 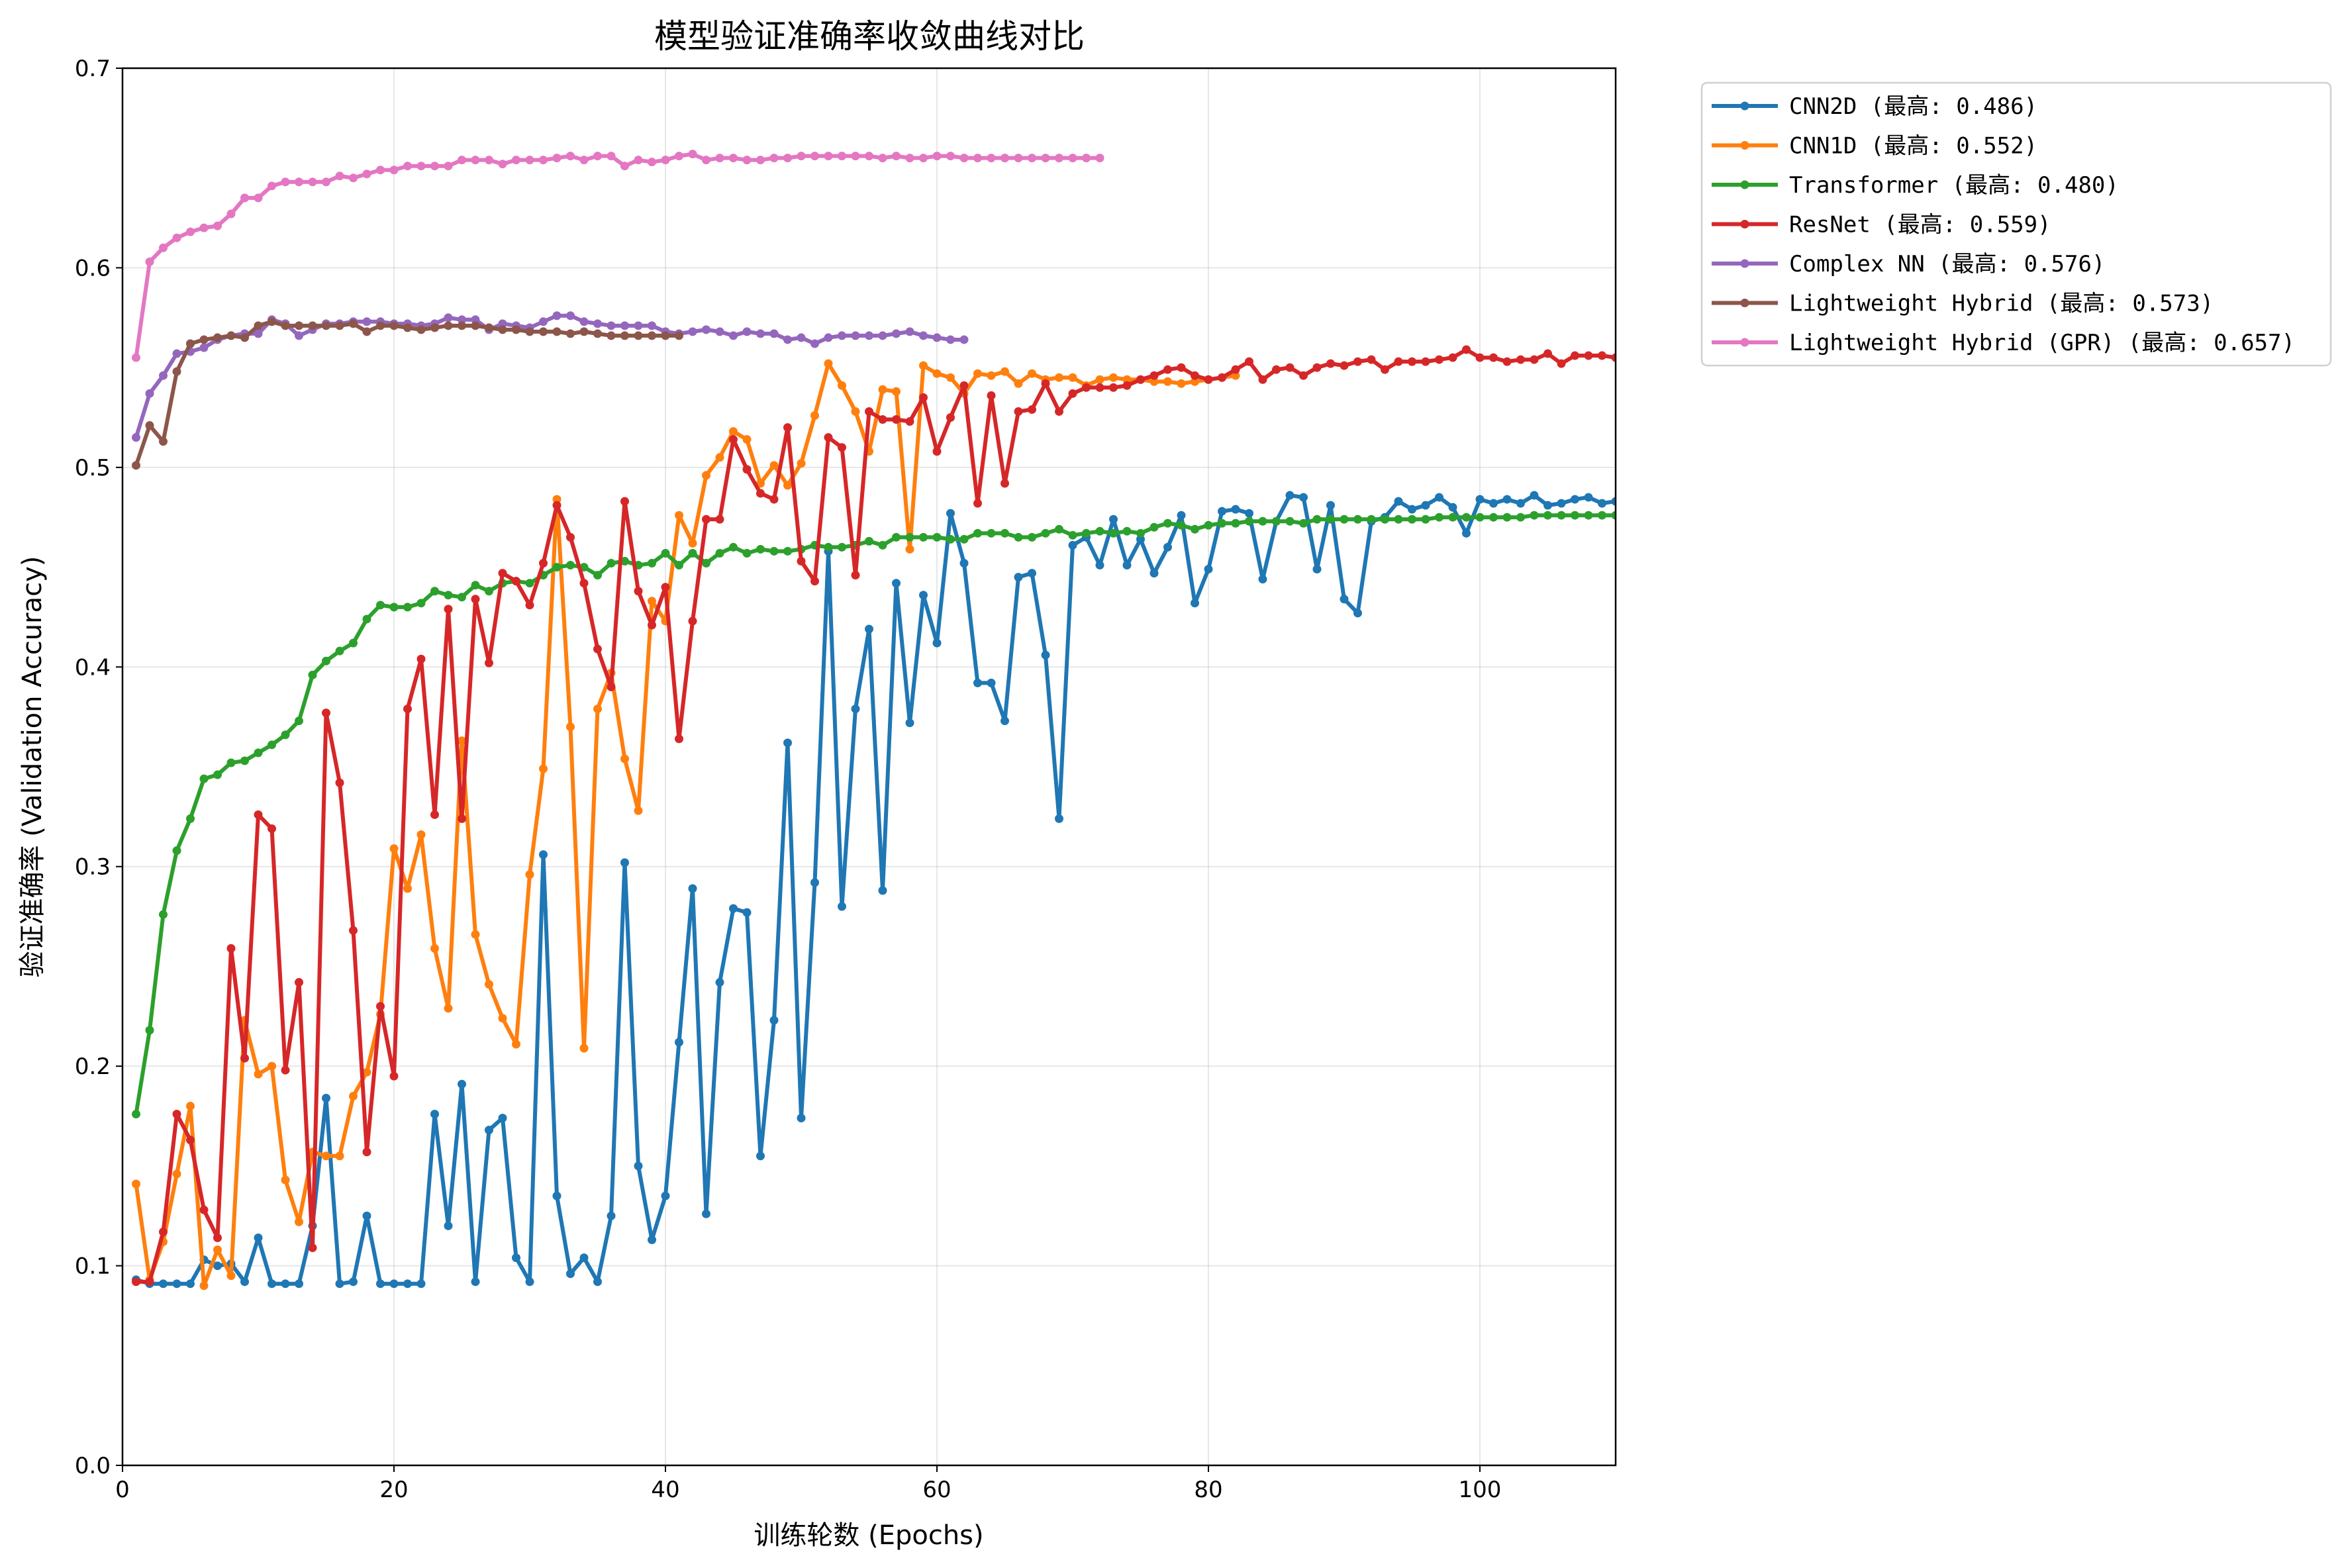 I want to click on y-tick-label: 0.4, so click(x=93, y=667).